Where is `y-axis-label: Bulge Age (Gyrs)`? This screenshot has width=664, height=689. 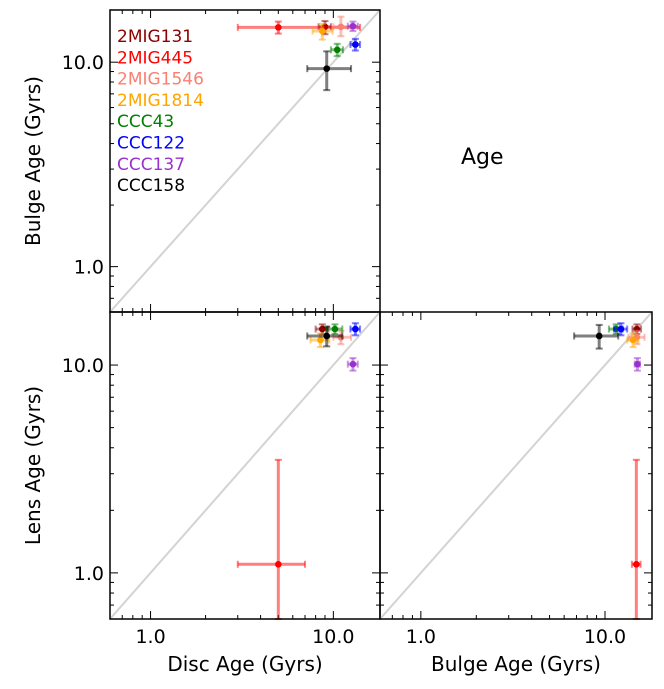
y-axis-label: Bulge Age (Gyrs) is located at coordinates (33, 161).